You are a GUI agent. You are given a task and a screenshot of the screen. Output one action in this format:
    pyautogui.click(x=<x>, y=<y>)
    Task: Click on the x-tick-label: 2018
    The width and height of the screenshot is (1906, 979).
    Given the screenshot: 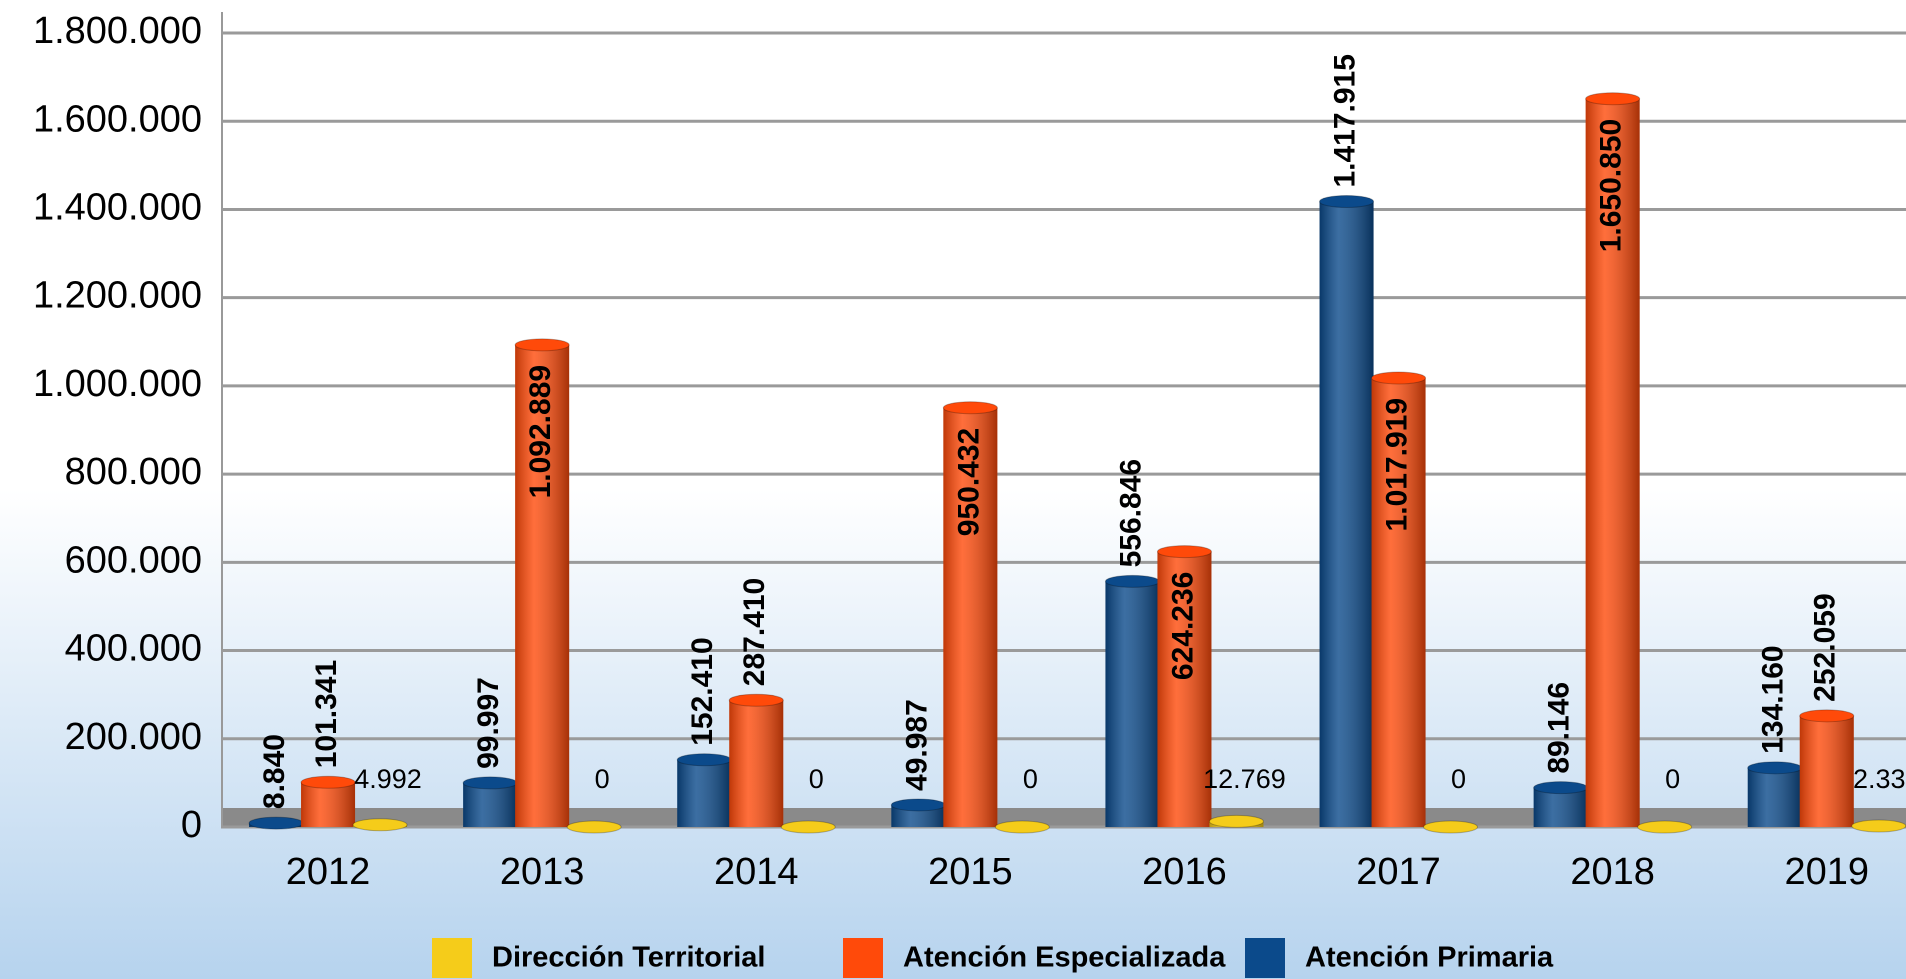 What is the action you would take?
    pyautogui.click(x=1612, y=872)
    